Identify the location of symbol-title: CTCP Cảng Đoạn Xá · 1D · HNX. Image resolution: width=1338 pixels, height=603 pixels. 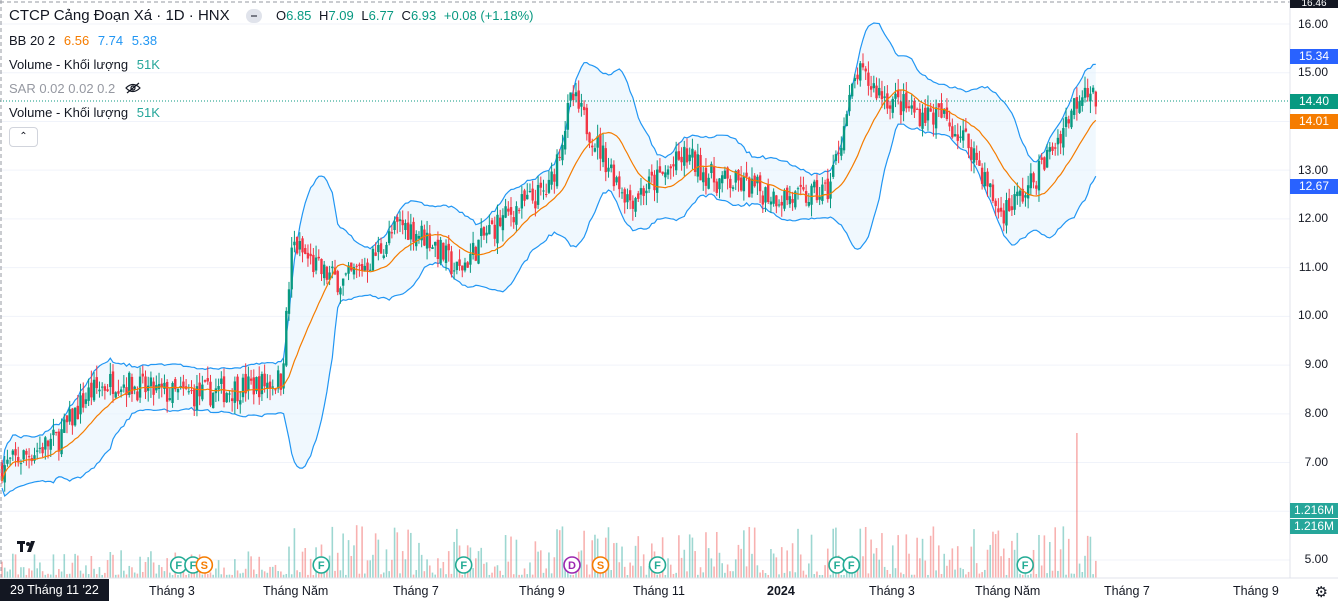
(119, 15).